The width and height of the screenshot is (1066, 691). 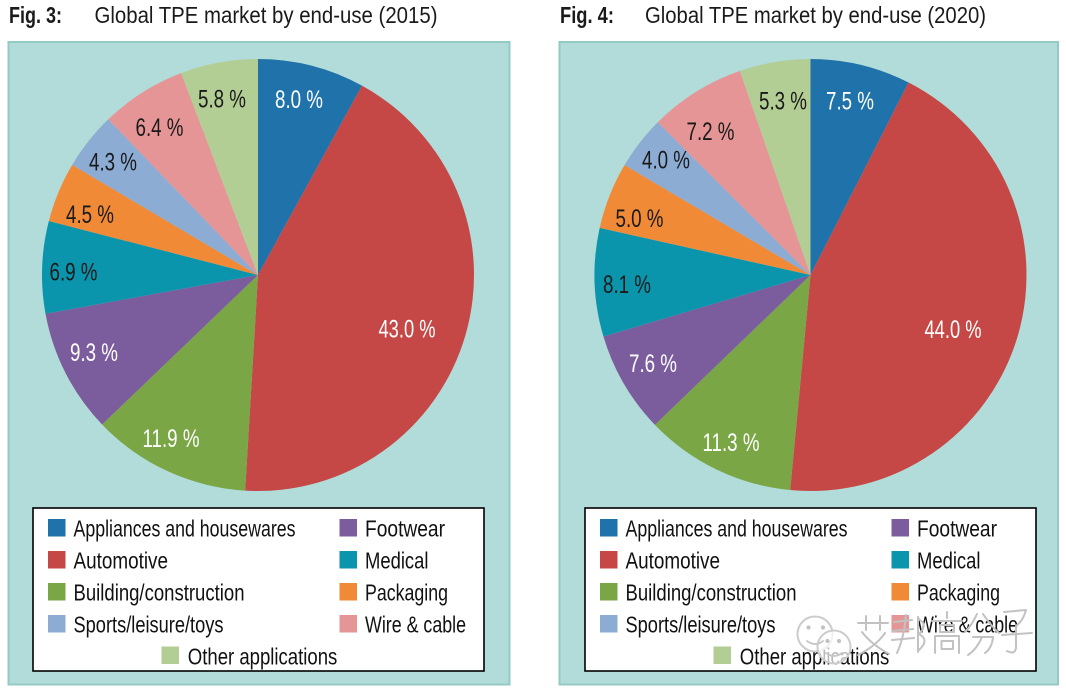 What do you see at coordinates (711, 132) in the screenshot?
I see `svg-text: 7.2 %` at bounding box center [711, 132].